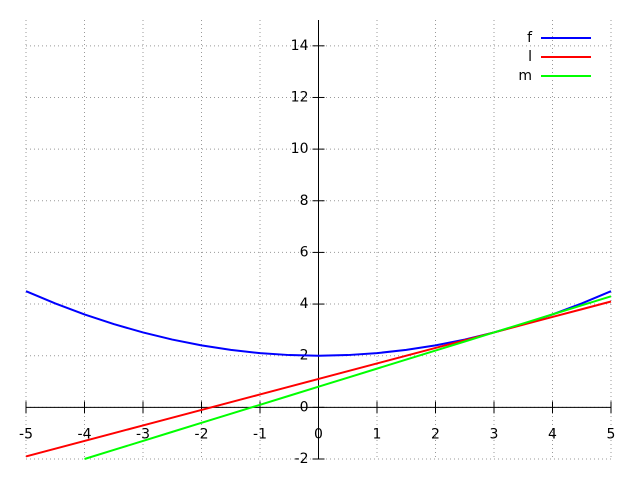 The image size is (640, 480). What do you see at coordinates (304, 407) in the screenshot?
I see `y-tick-label: 0` at bounding box center [304, 407].